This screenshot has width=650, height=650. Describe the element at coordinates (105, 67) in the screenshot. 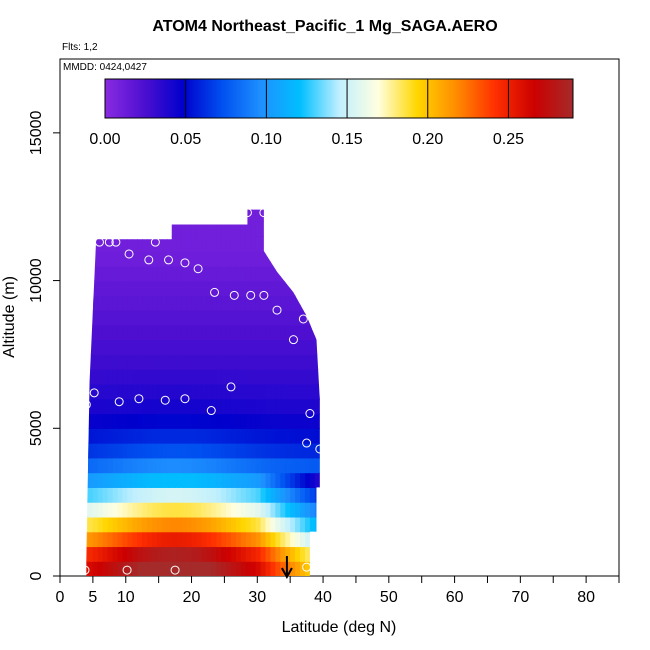

I see `dates-note: MMDD: 0424,0427` at that location.